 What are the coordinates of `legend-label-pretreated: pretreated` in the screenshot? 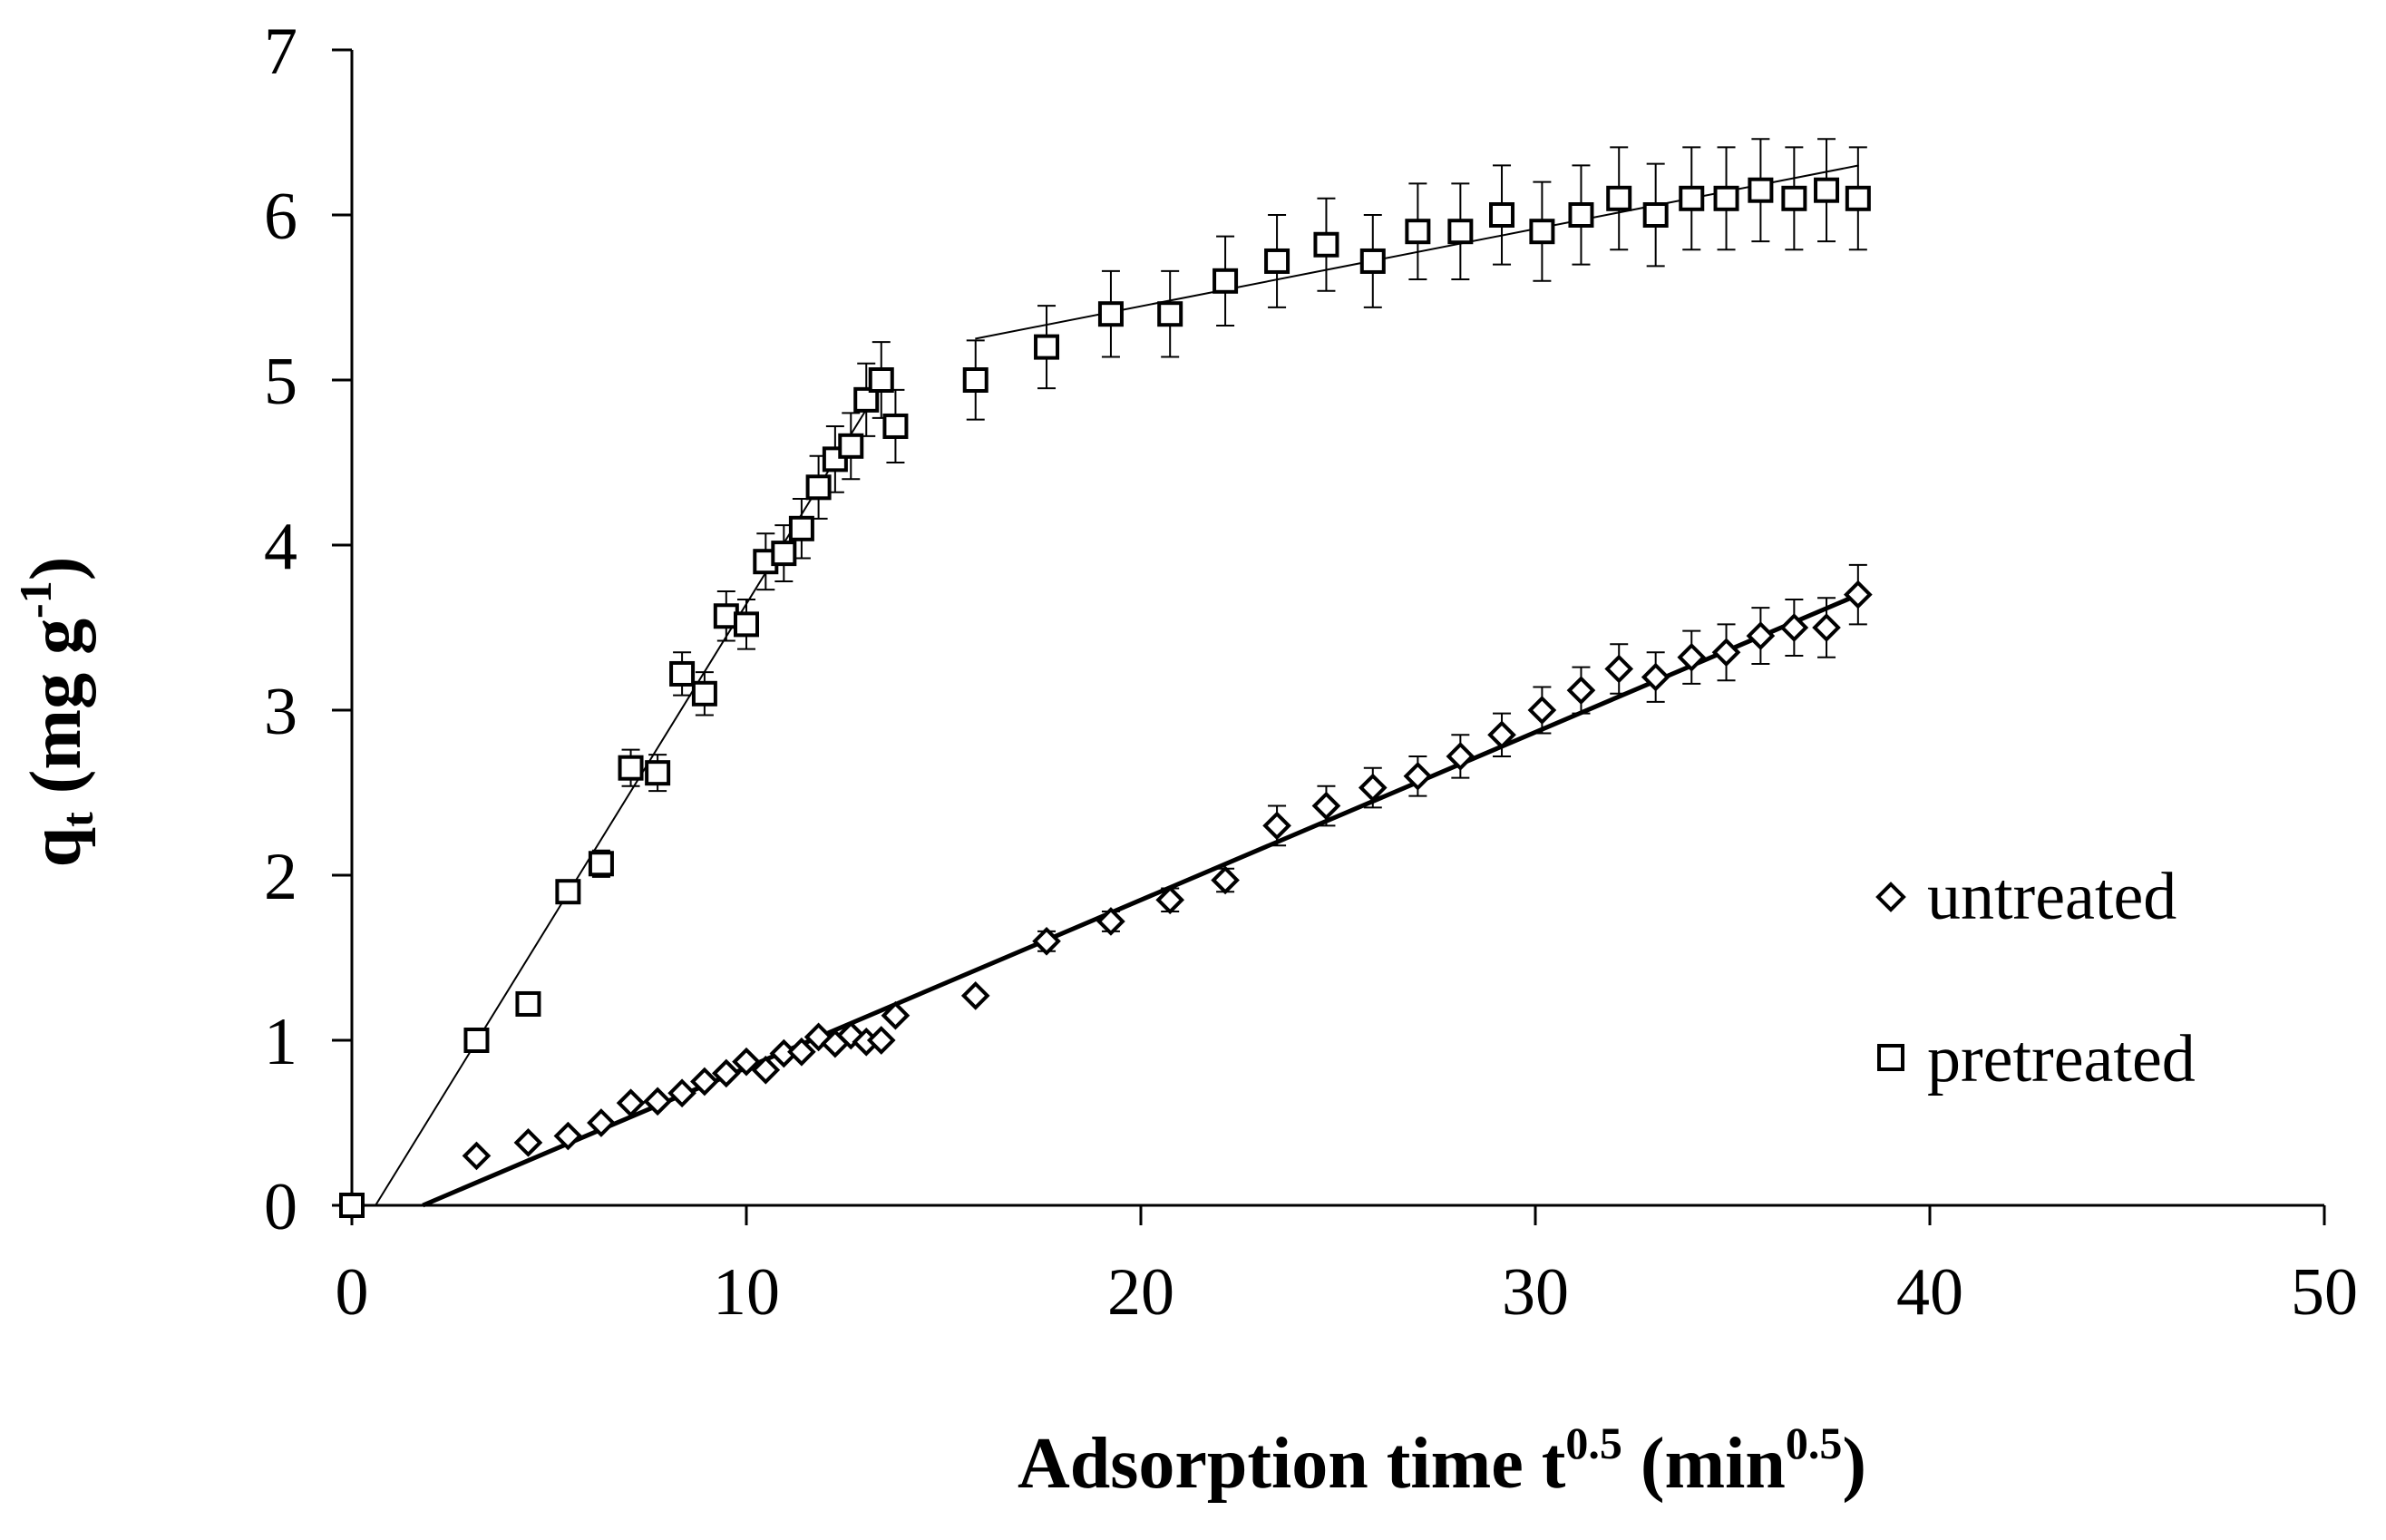 It's located at (2061, 1059).